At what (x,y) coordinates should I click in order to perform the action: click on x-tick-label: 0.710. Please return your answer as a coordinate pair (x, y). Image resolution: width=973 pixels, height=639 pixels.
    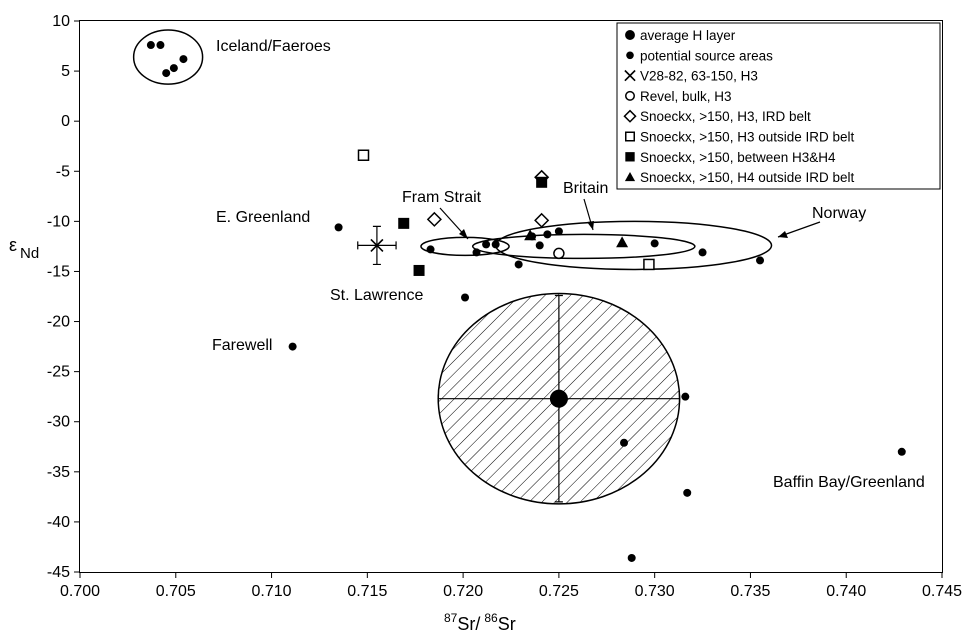
    Looking at the image, I should click on (272, 591).